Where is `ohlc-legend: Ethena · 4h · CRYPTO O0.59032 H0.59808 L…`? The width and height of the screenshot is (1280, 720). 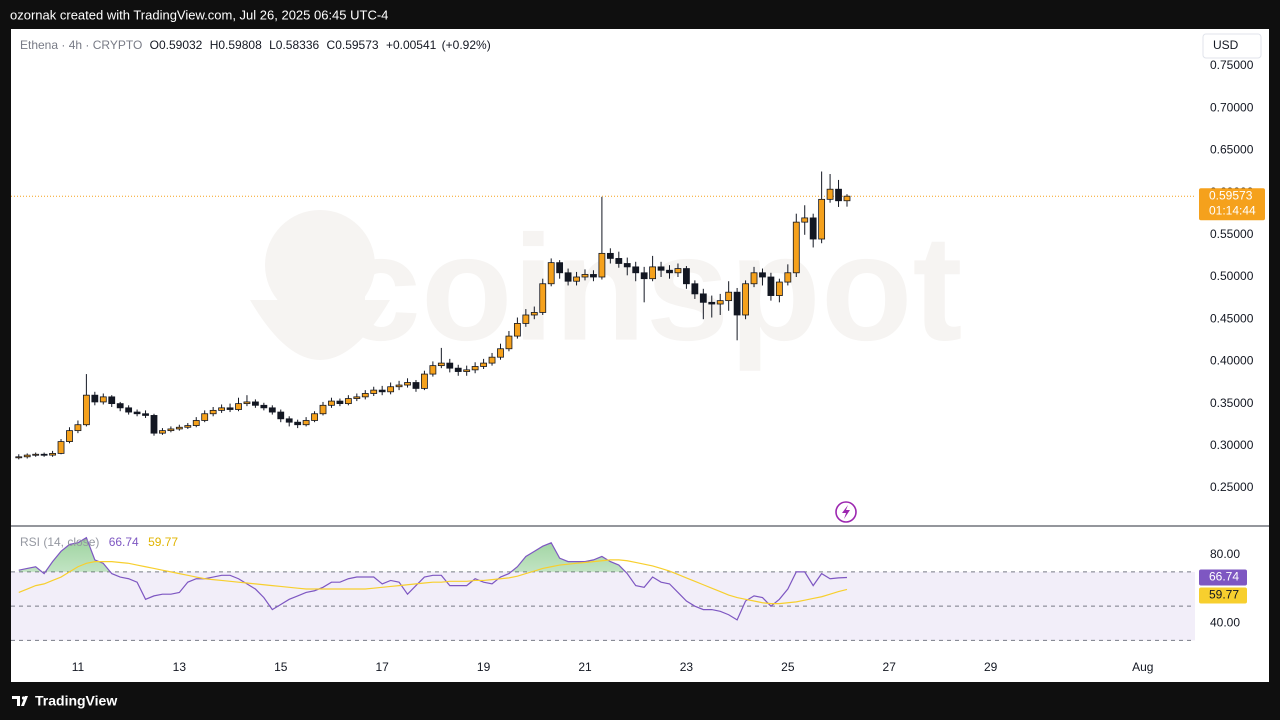
ohlc-legend: Ethena · 4h · CRYPTO O0.59032 H0.59808 L… is located at coordinates (255, 45).